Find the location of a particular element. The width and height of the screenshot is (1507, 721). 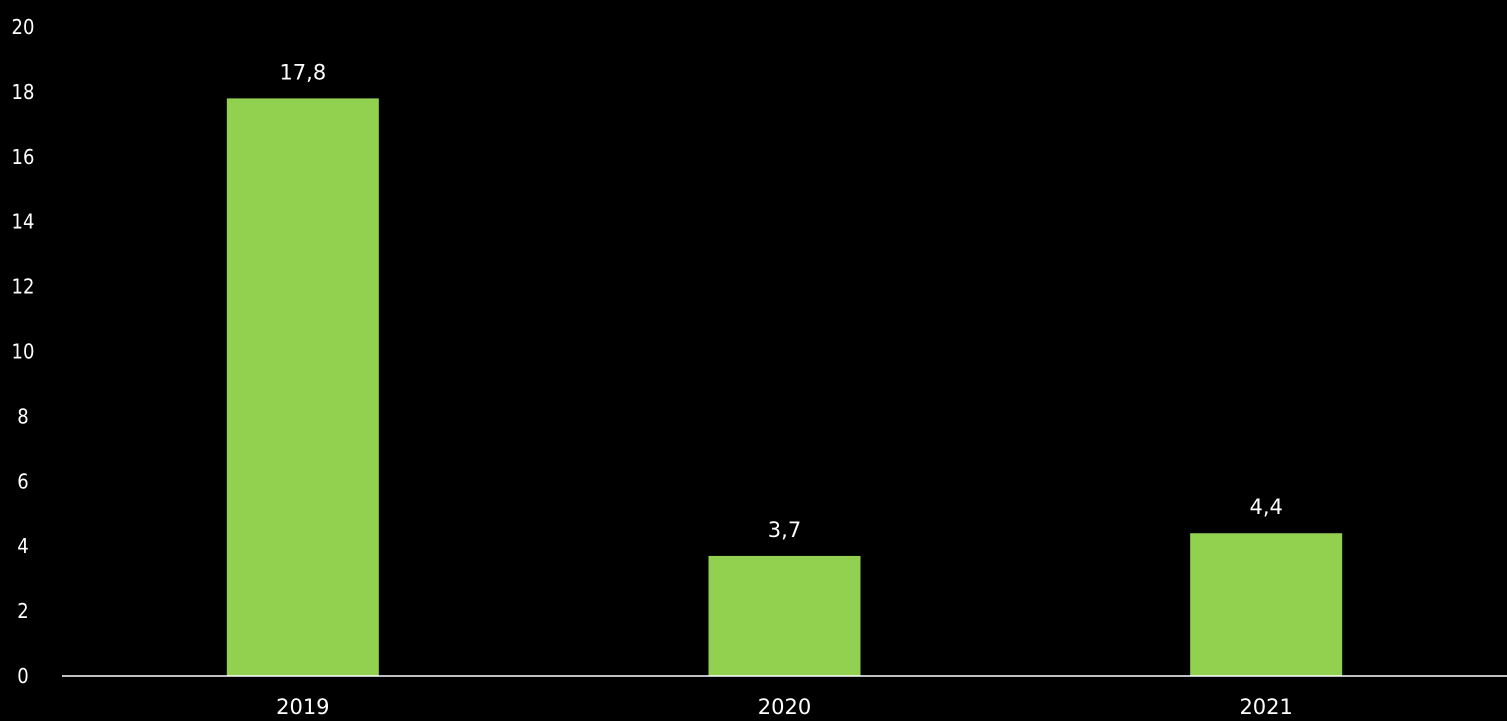

y-tick-label: 0 is located at coordinates (22, 676).